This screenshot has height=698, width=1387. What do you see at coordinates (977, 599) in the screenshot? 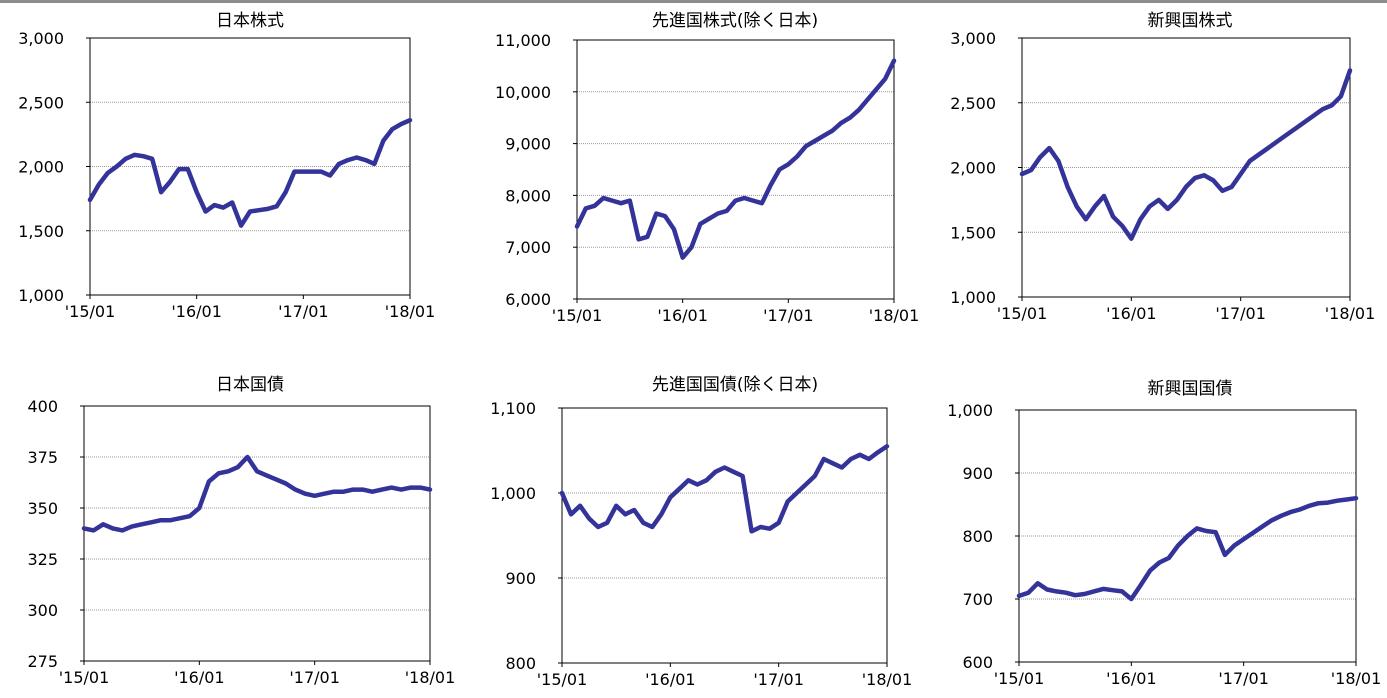
I see `y-tick-label: 700` at bounding box center [977, 599].